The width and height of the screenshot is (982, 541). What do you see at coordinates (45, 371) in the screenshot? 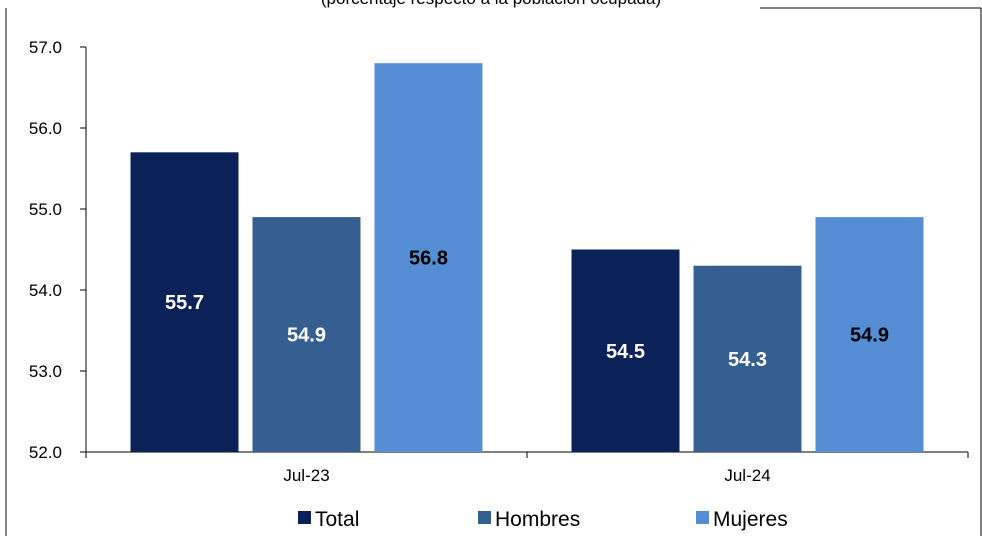
I see `y-tick-label: 53.0` at bounding box center [45, 371].